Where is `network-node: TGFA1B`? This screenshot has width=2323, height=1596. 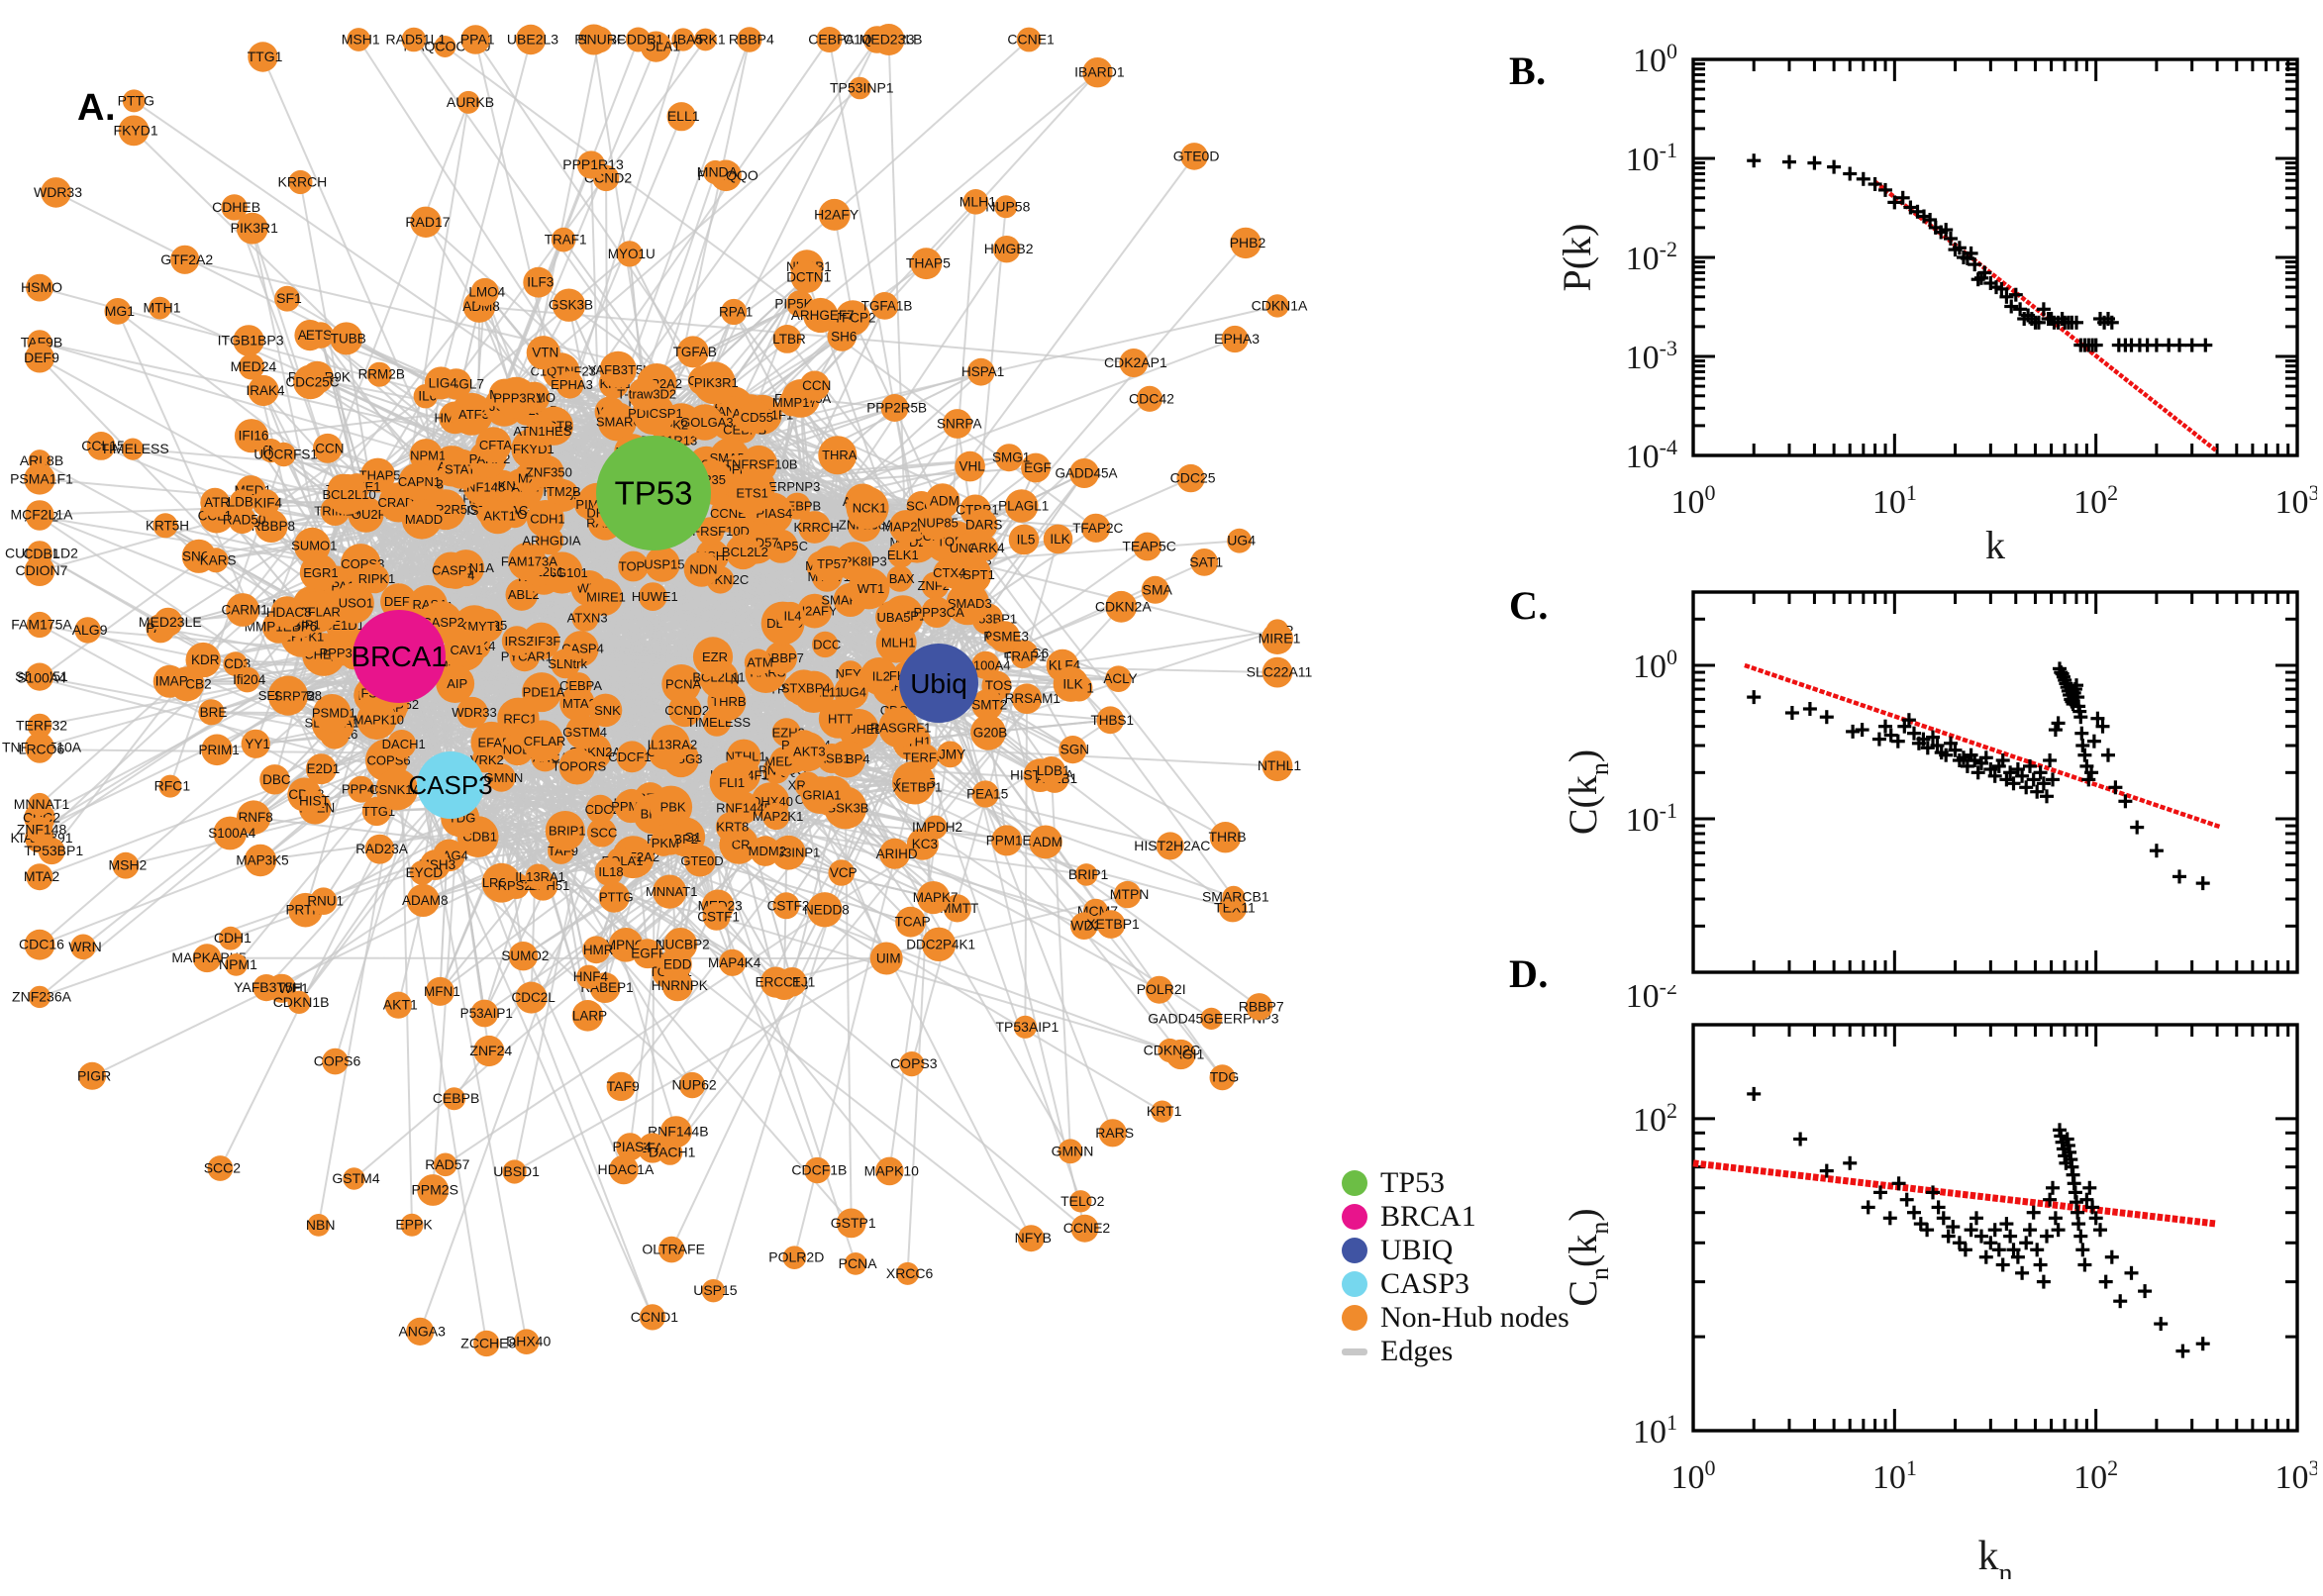 network-node: TGFA1B is located at coordinates (887, 306).